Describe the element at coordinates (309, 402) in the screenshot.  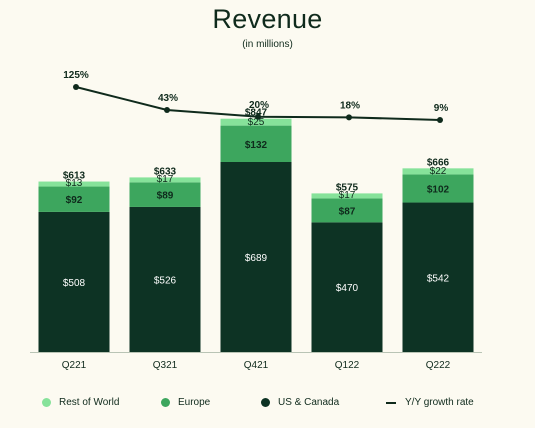
I see `legend-label-us-canada: US & Canada` at that location.